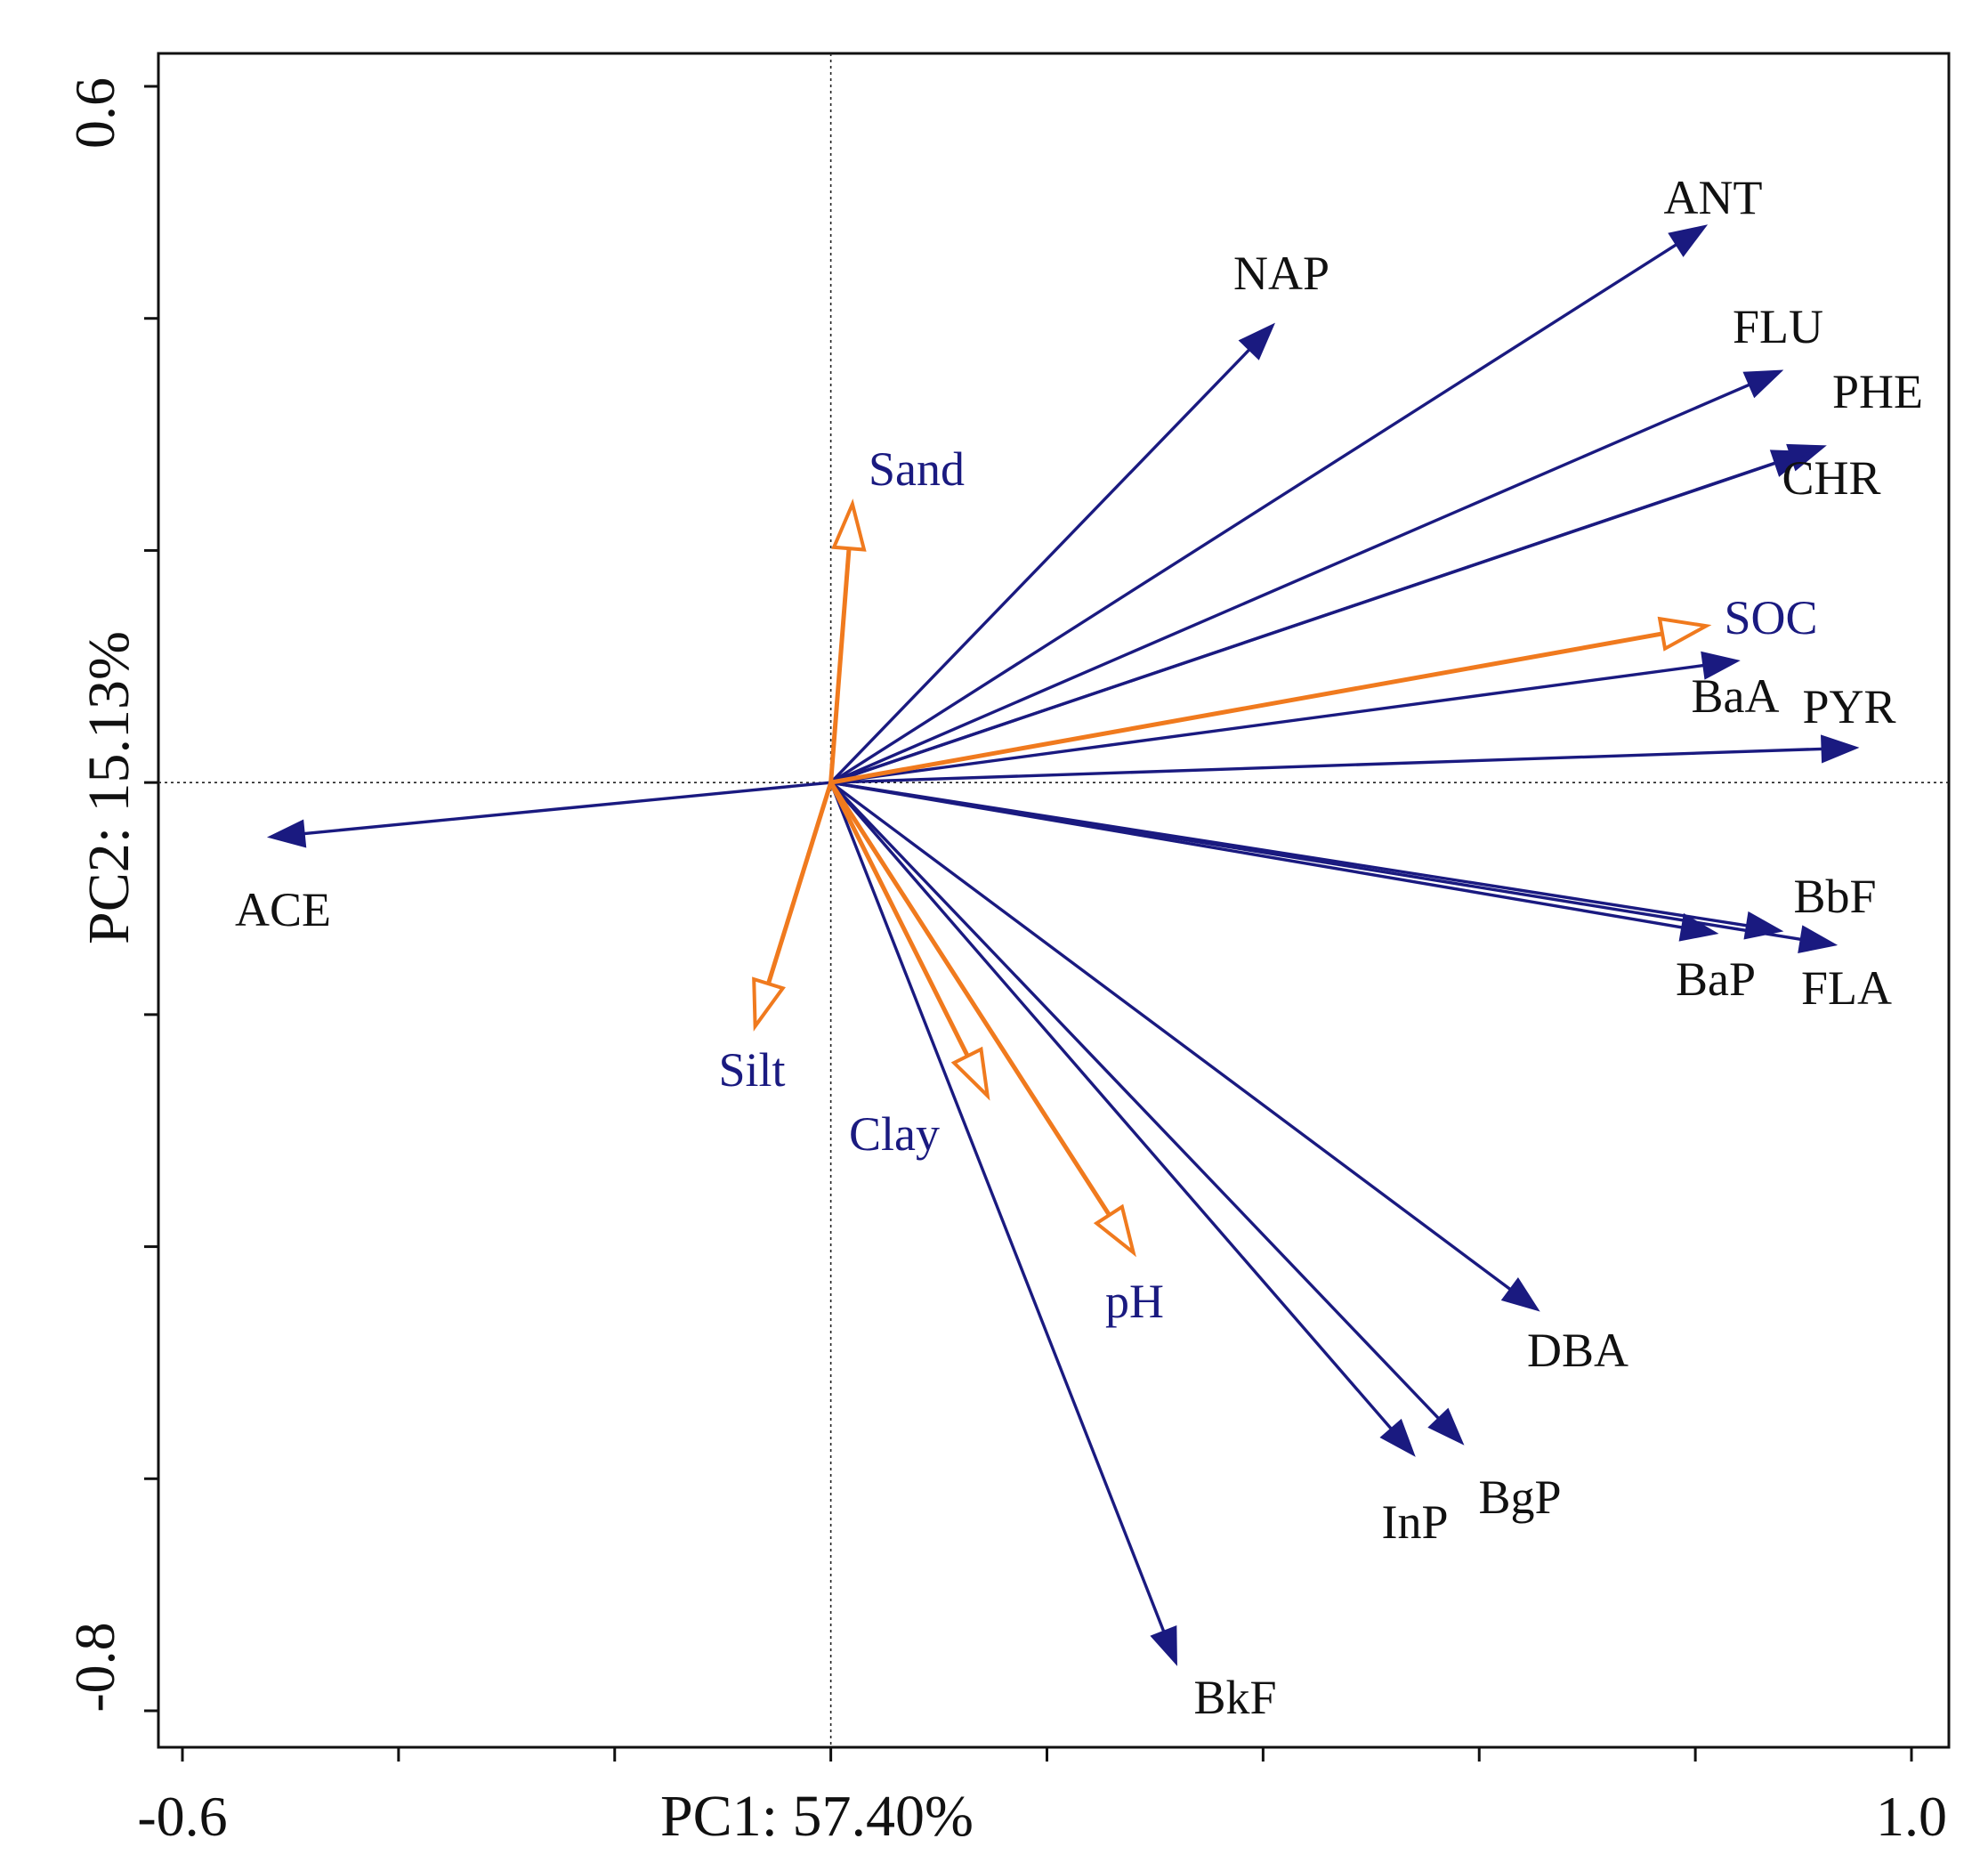 The height and width of the screenshot is (1871, 1988). What do you see at coordinates (1878, 392) in the screenshot?
I see `label-phe: PHE` at bounding box center [1878, 392].